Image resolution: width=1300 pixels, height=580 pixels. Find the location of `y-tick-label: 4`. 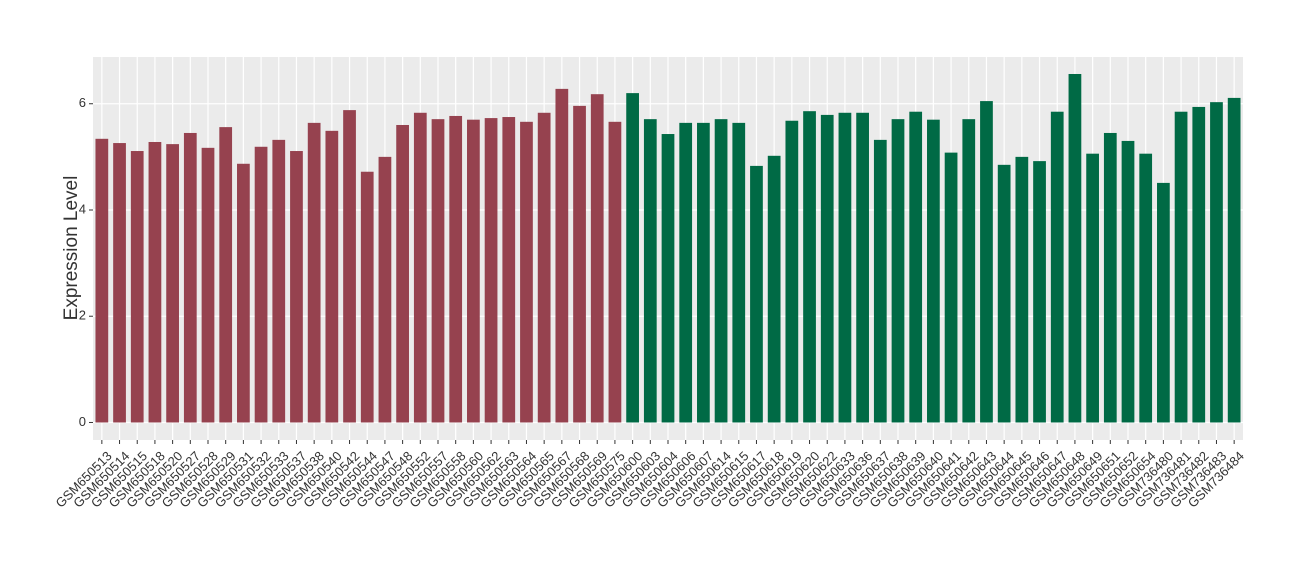

y-tick-label: 4 is located at coordinates (82, 208).